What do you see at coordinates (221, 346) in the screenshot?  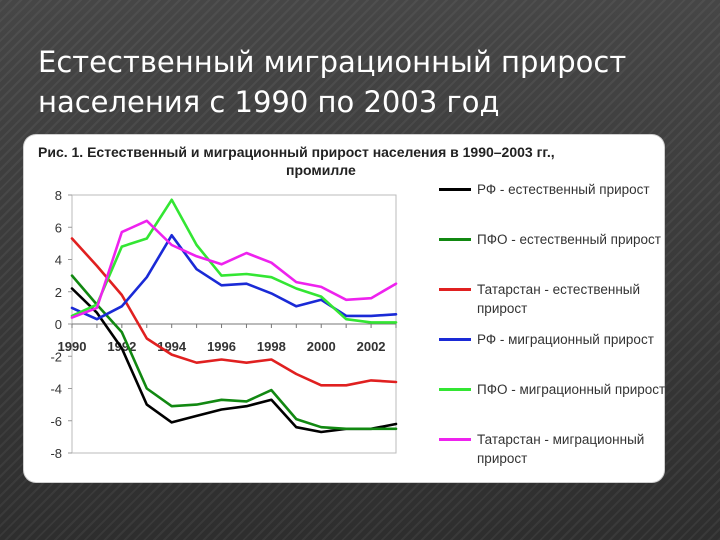 I see `x-tick-label: 1996` at bounding box center [221, 346].